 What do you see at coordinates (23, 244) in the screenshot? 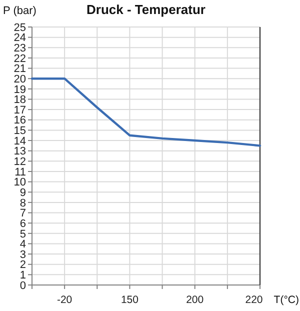
I see `y-tick-label: 4` at bounding box center [23, 244].